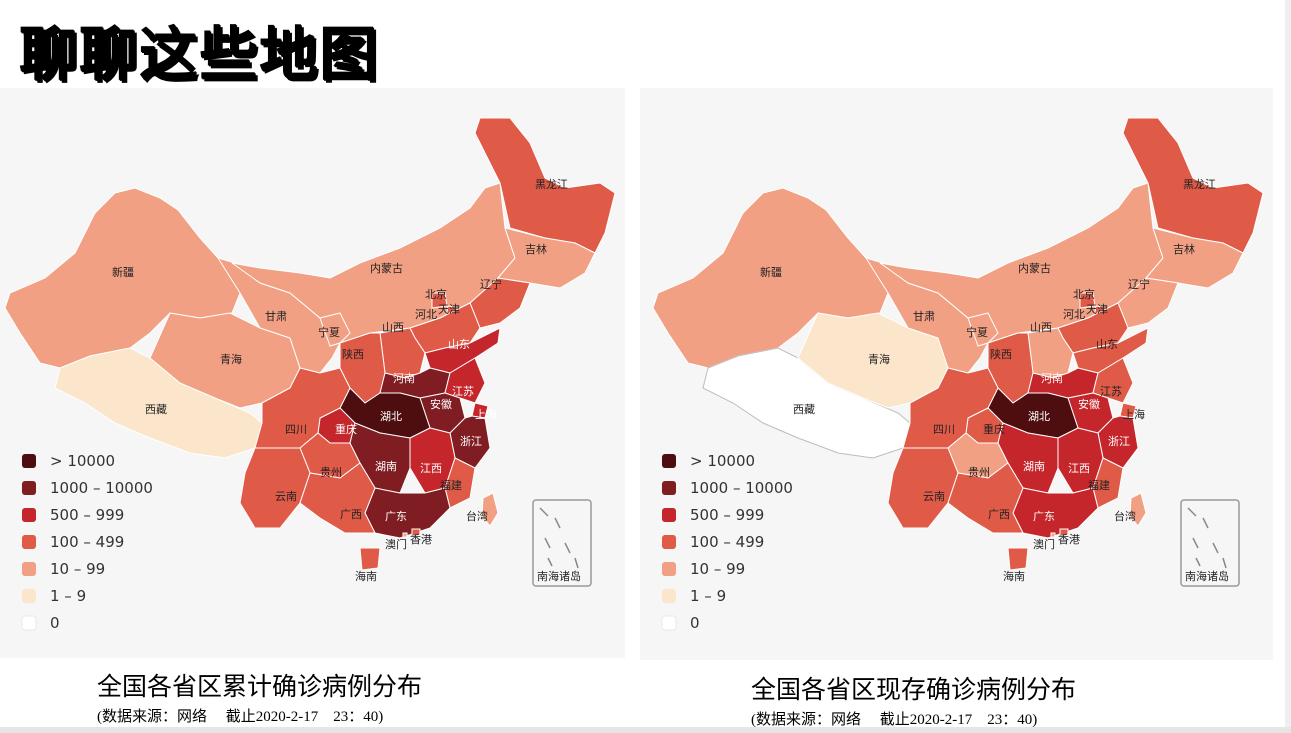 Image resolution: width=1291 pixels, height=733 pixels. Describe the element at coordinates (977, 332) in the screenshot. I see `label-ningxia: 宁夏` at that location.